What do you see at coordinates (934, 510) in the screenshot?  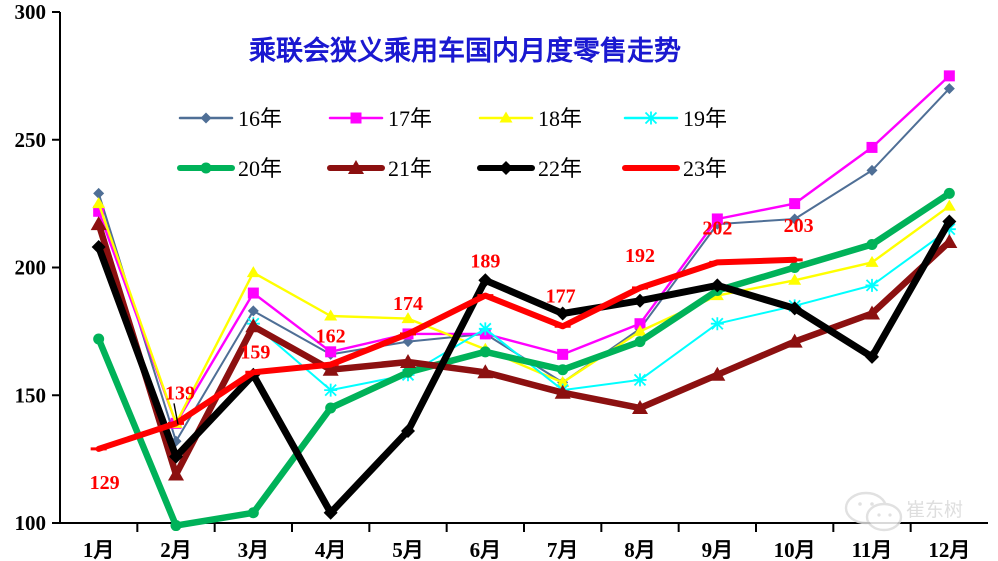 I see `watermark-label: 崔东树` at bounding box center [934, 510].